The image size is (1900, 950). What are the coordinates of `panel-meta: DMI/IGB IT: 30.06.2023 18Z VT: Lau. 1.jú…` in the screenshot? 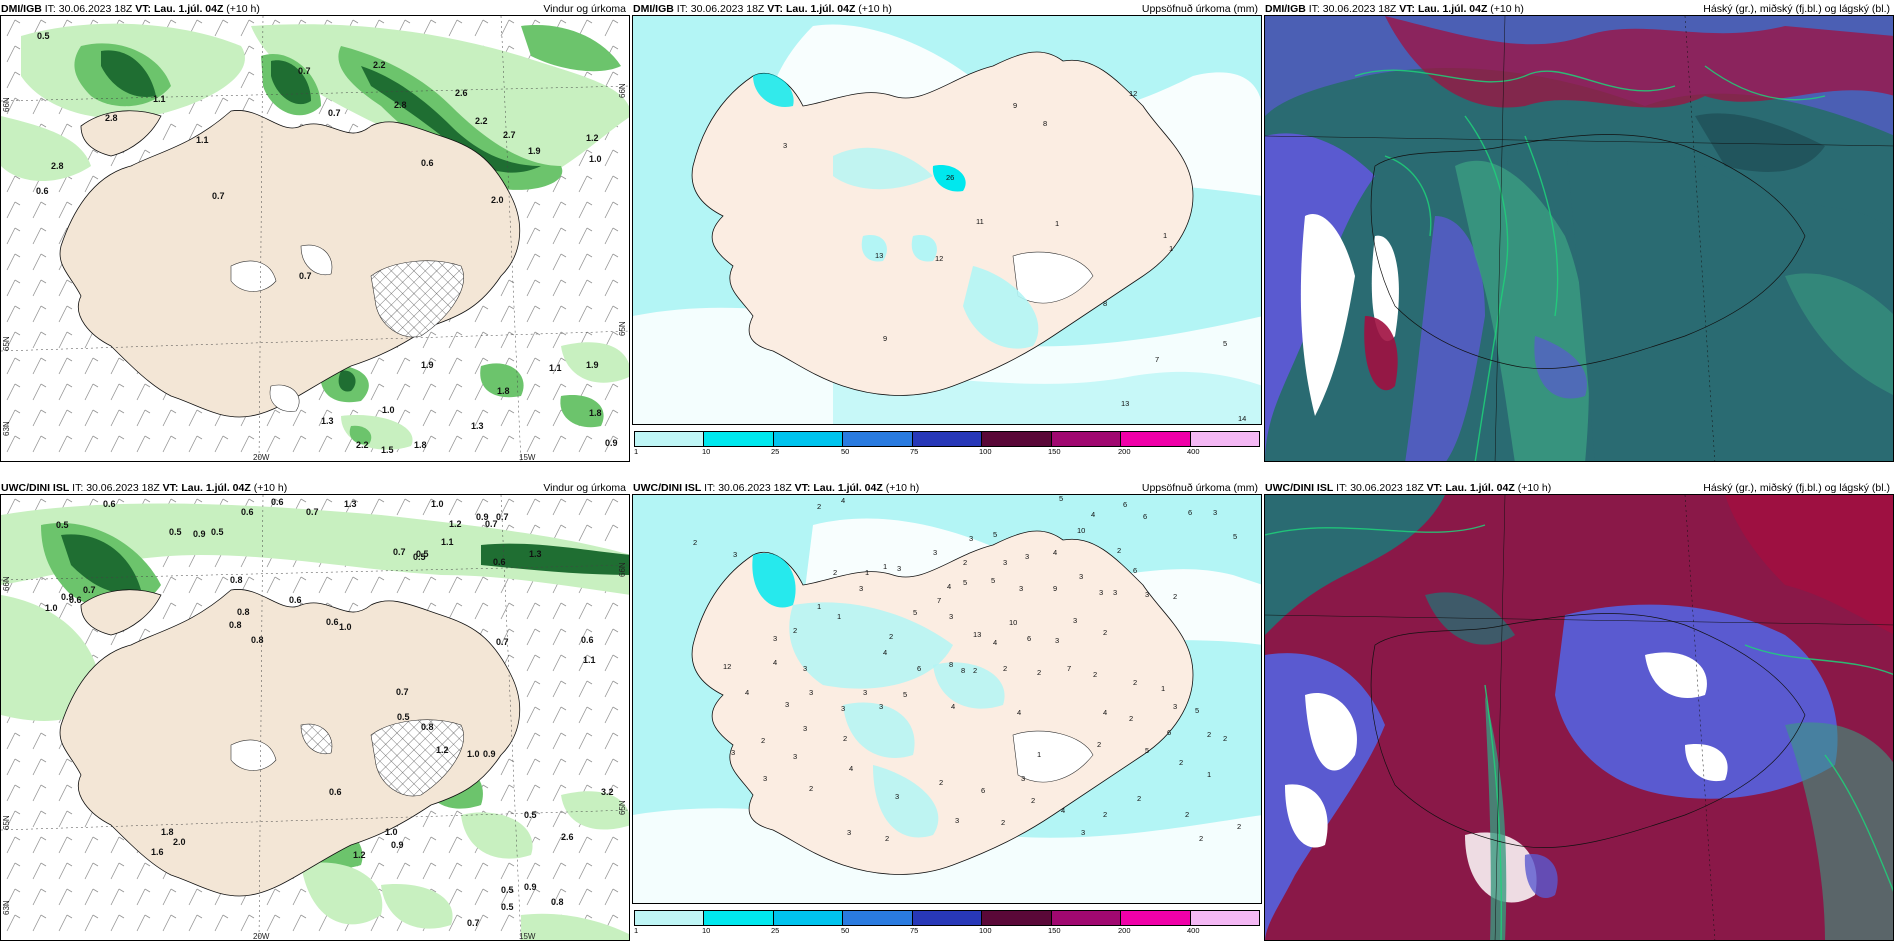 It's located at (130, 9).